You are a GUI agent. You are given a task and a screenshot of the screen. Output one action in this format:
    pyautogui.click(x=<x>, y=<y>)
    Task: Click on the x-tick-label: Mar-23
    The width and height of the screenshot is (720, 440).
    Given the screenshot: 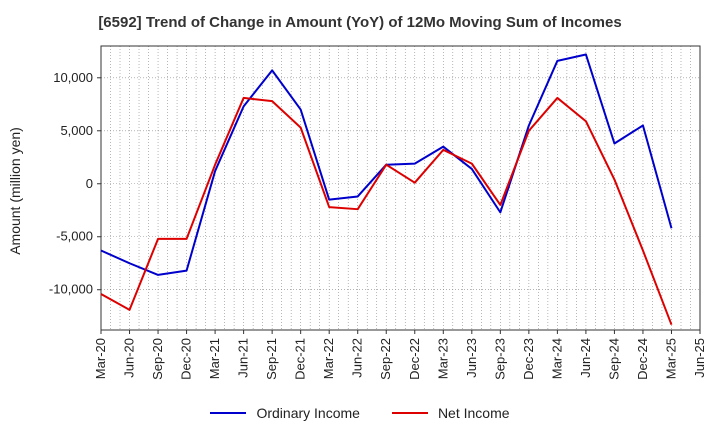 What is the action you would take?
    pyautogui.click(x=442, y=358)
    